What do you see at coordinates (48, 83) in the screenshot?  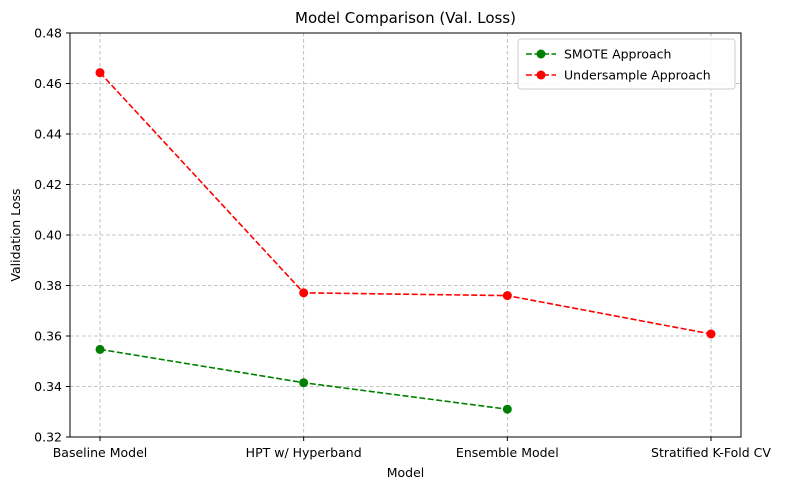 I see `y-tick-label: 0.46` at bounding box center [48, 83].